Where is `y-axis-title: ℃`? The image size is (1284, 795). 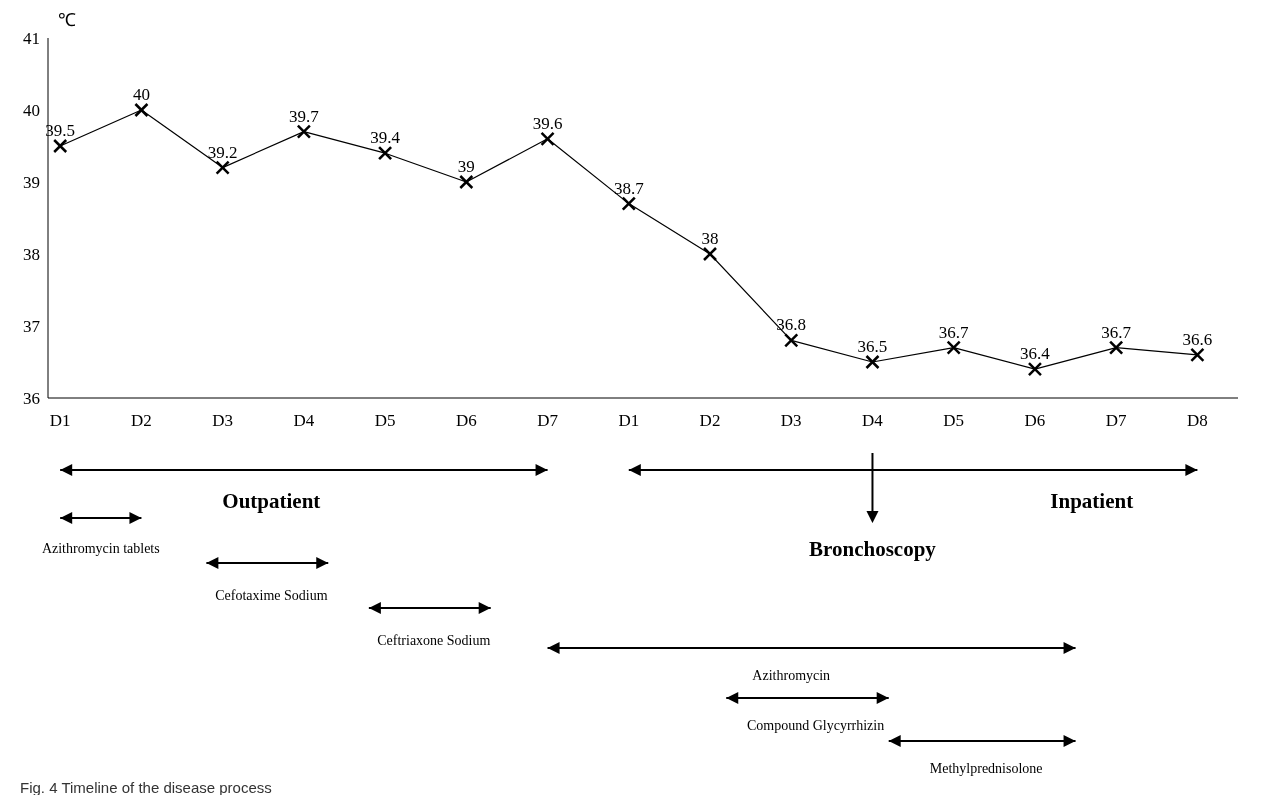 y-axis-title: ℃ is located at coordinates (67, 19).